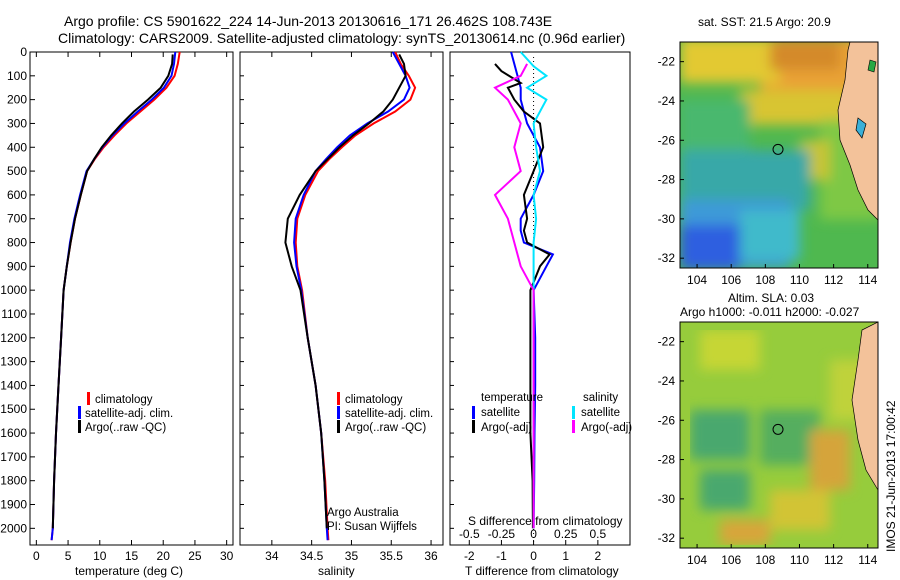 This screenshot has width=900, height=580. What do you see at coordinates (17, 171) in the screenshot?
I see `depth-tick-label: 500` at bounding box center [17, 171].